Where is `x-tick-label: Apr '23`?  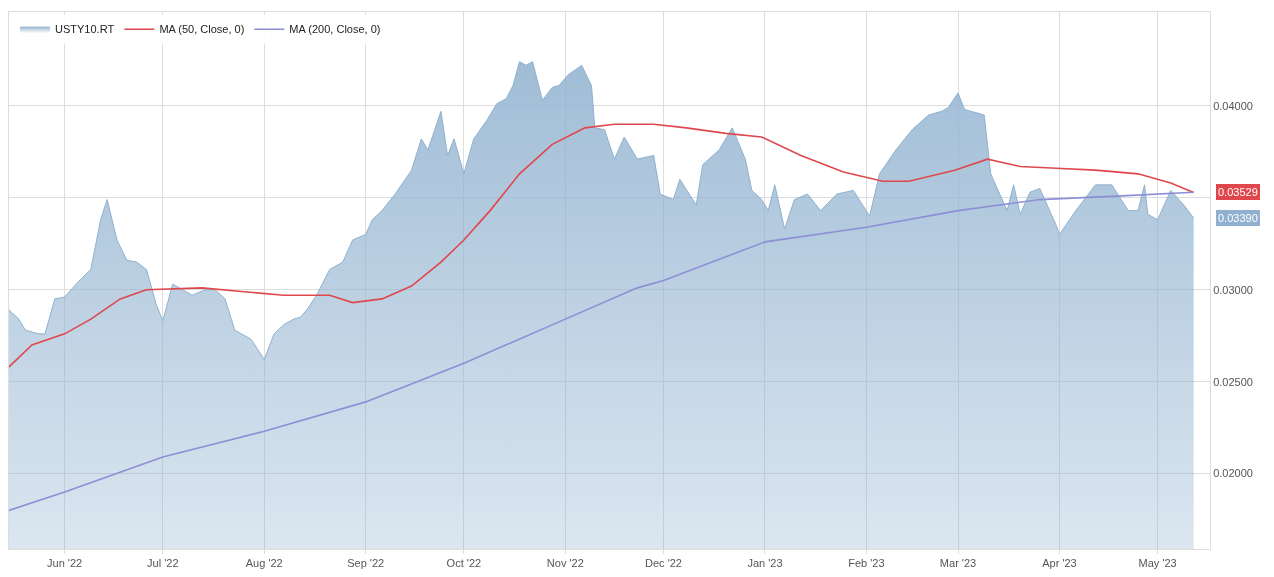 x-tick-label: Apr '23 is located at coordinates (1059, 563).